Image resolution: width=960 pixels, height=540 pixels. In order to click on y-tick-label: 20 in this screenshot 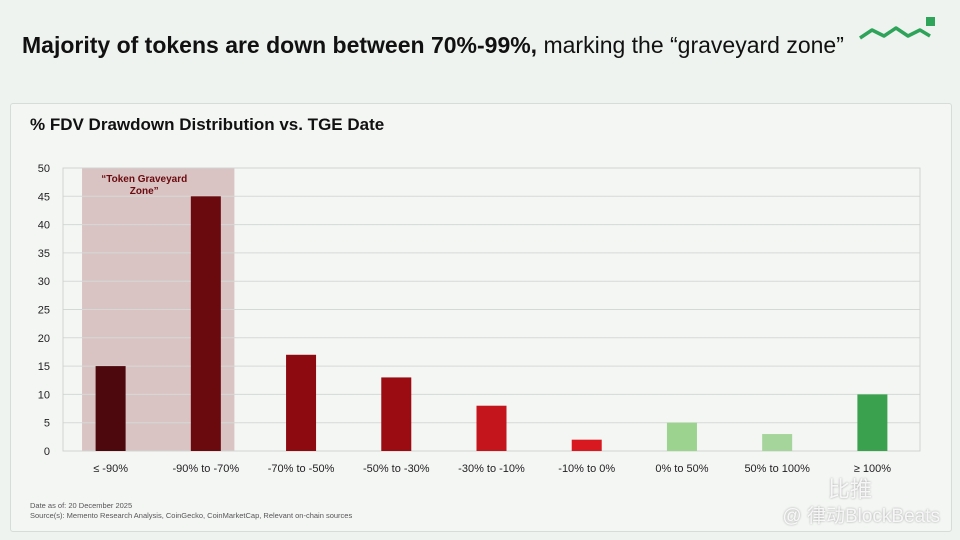, I will do `click(44, 339)`.